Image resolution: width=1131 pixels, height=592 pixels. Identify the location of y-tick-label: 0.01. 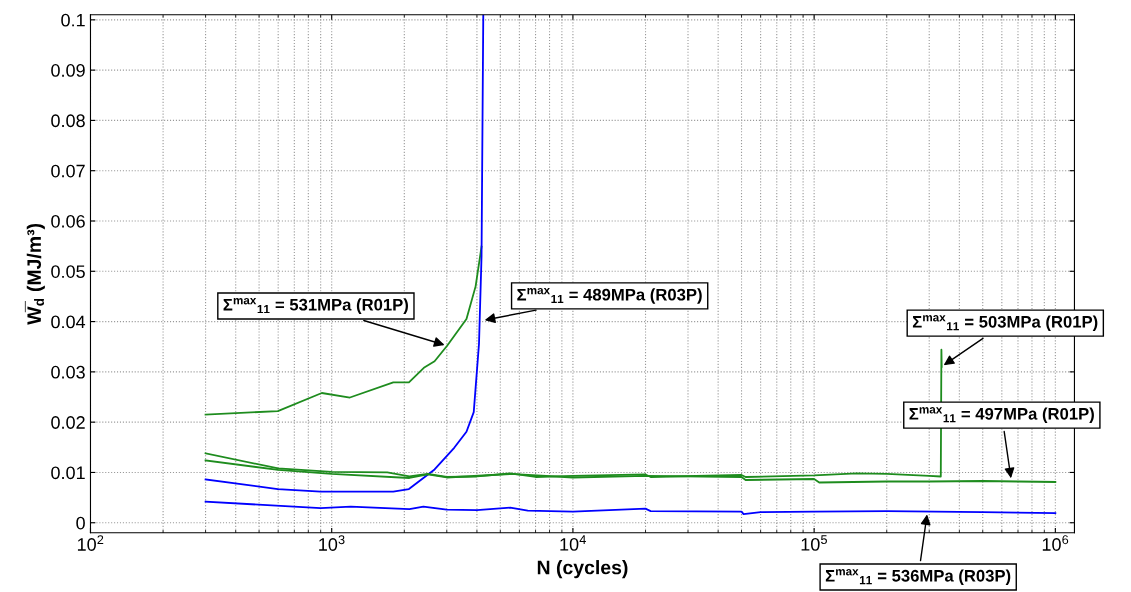
(68, 473).